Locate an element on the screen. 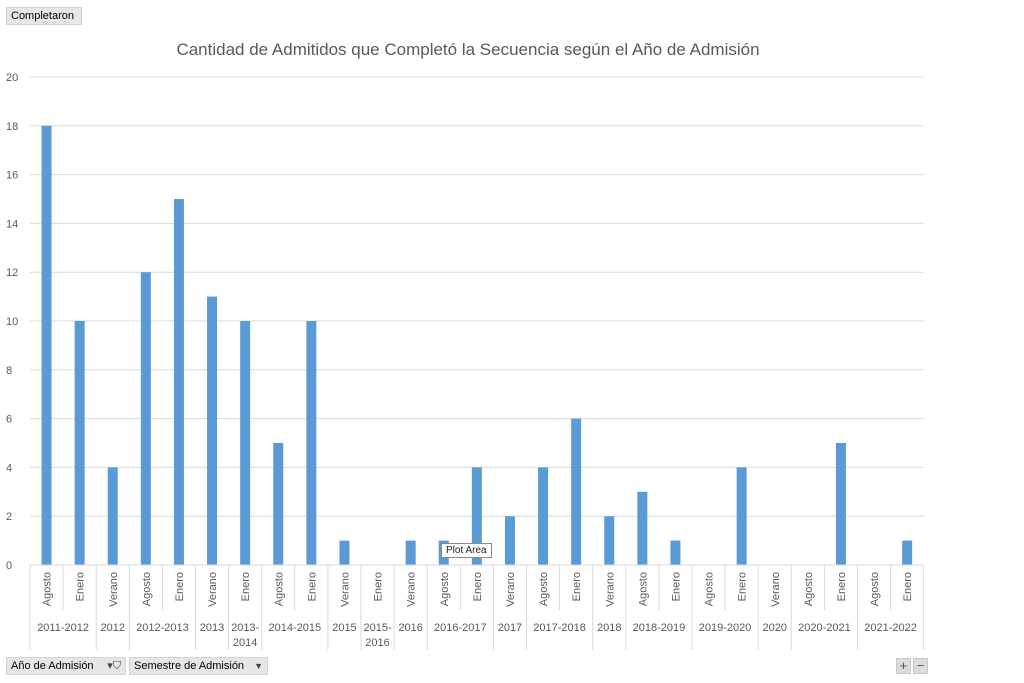  x-group-label: 2018-2019 is located at coordinates (659, 628).